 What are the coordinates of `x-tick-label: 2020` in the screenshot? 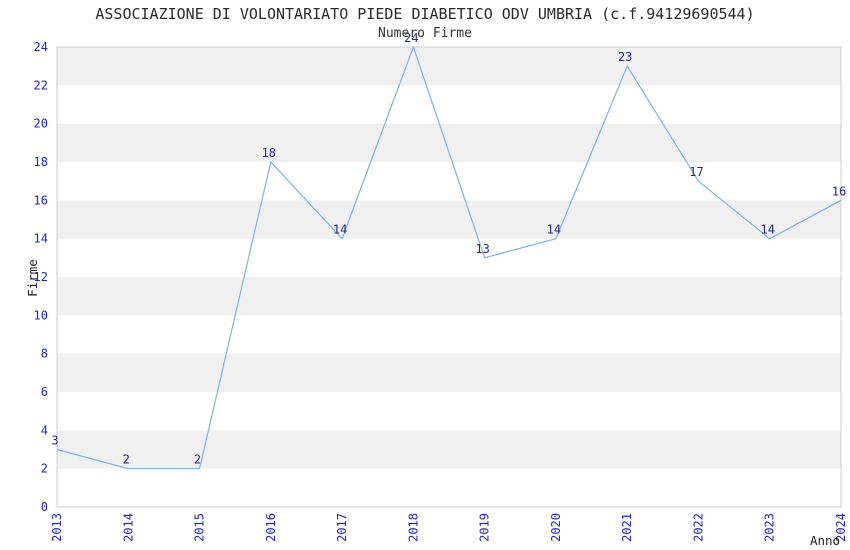 It's located at (556, 527).